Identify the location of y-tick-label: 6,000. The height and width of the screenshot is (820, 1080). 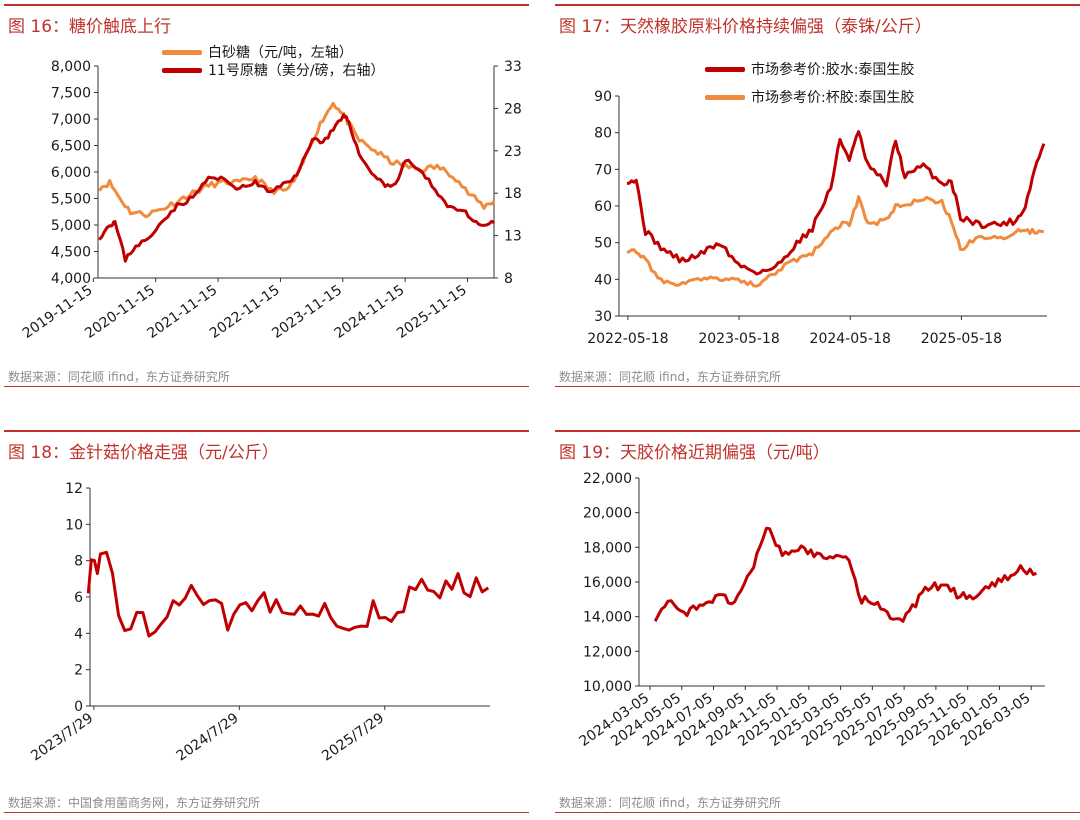
(71, 173).